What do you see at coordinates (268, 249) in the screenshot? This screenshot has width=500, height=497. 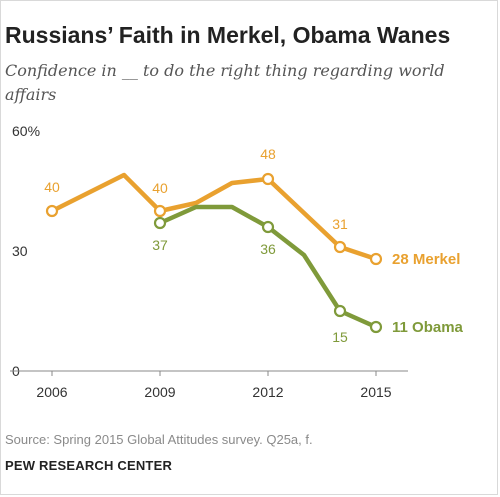 I see `obama-data-label: 36` at bounding box center [268, 249].